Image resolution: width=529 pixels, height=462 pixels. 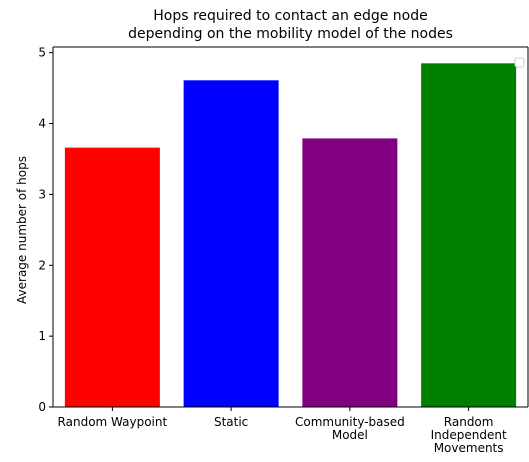 I want to click on x-tick-label: Random, so click(x=469, y=422).